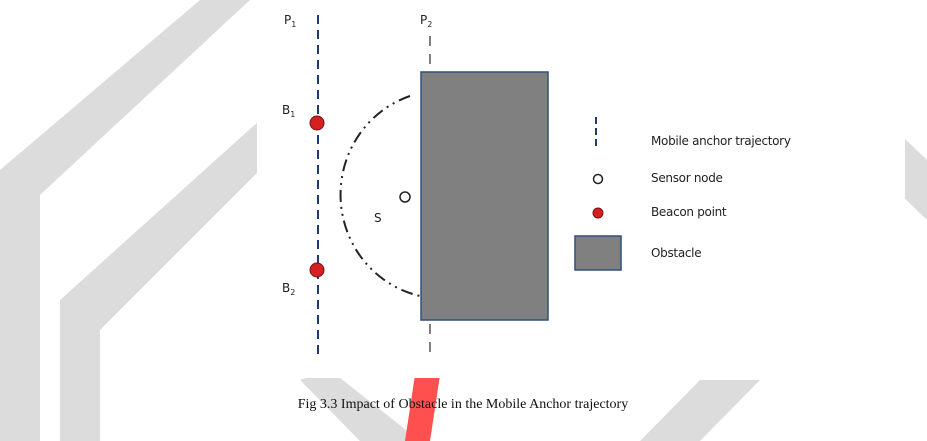  What do you see at coordinates (676, 253) in the screenshot?
I see `legend-label: Obstacle` at bounding box center [676, 253].